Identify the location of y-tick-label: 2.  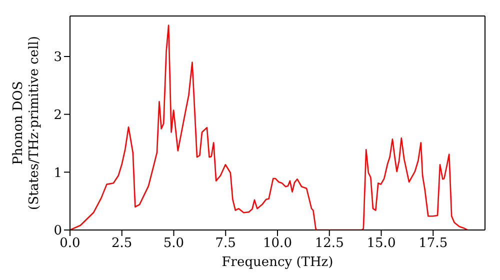
(58, 115).